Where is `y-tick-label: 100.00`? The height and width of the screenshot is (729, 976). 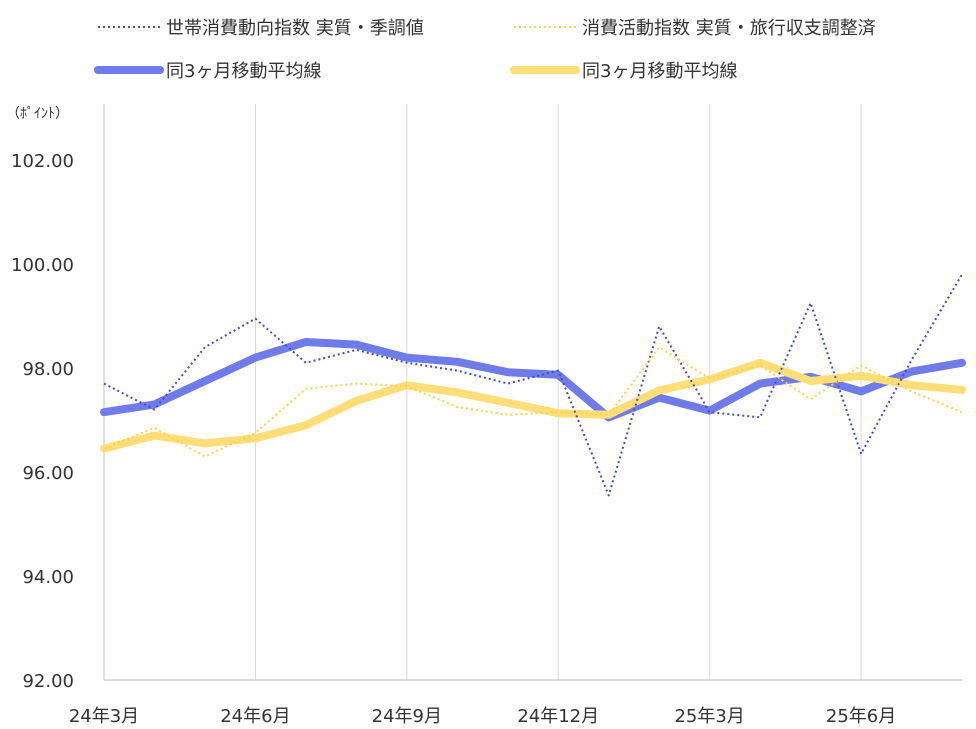
y-tick-label: 100.00 is located at coordinates (42, 265).